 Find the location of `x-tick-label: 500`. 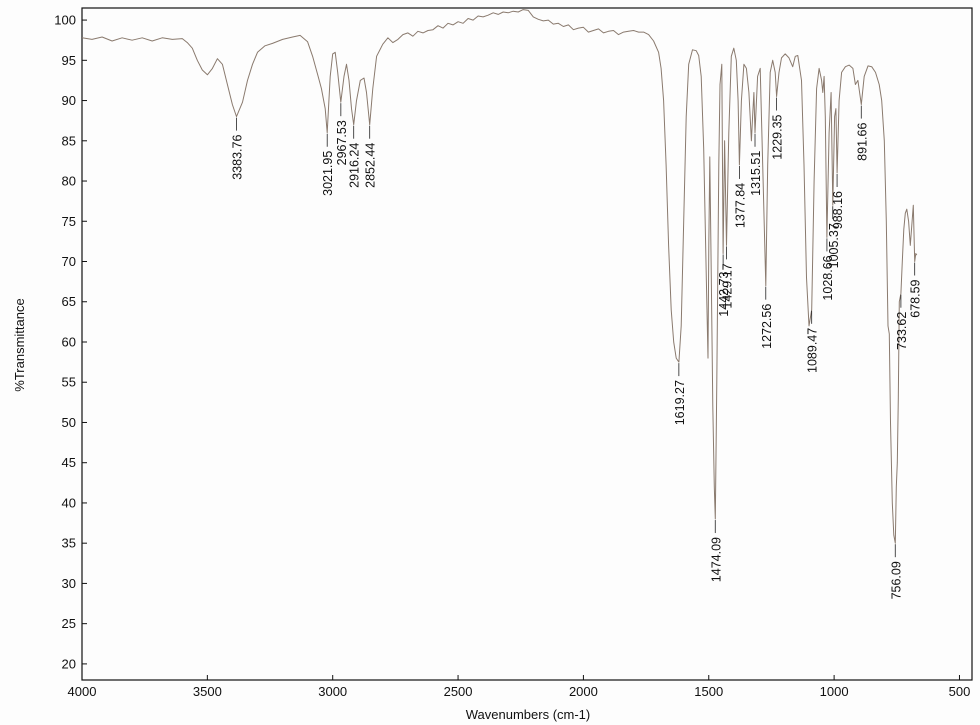

x-tick-label: 500 is located at coordinates (960, 691).